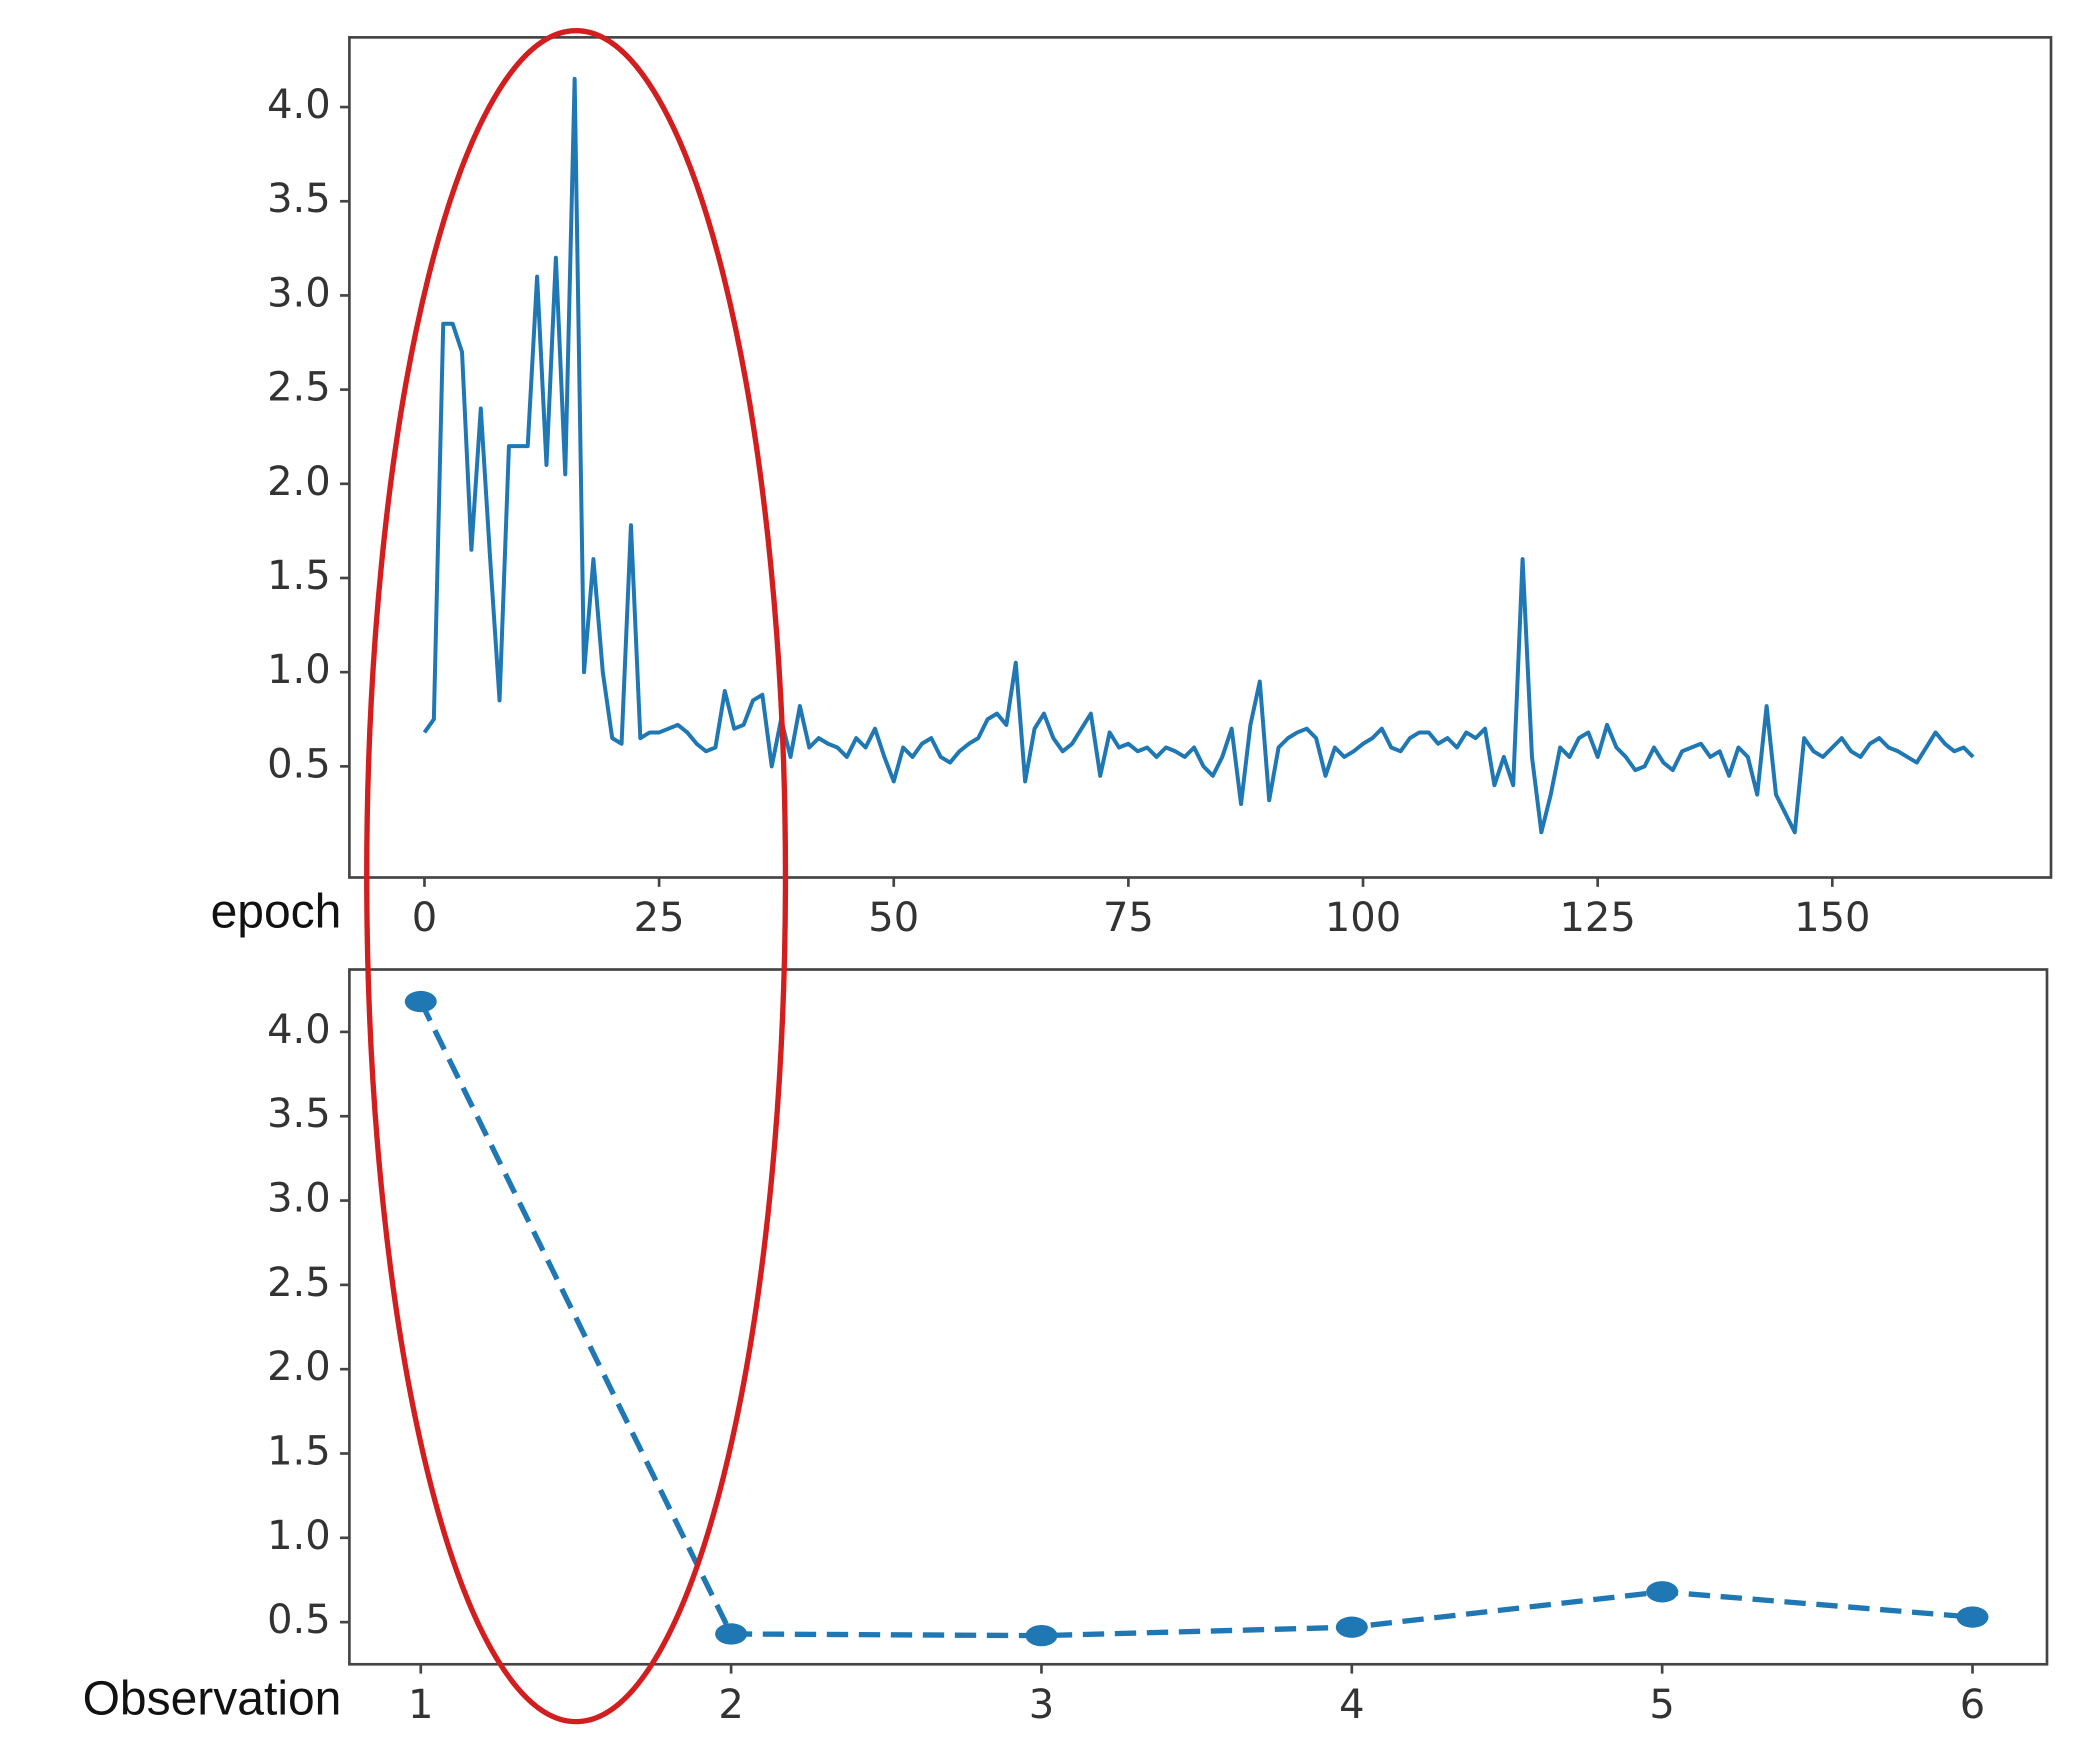 This screenshot has height=1759, width=2091. What do you see at coordinates (1832, 918) in the screenshot?
I see `x-tick-label: 150` at bounding box center [1832, 918].